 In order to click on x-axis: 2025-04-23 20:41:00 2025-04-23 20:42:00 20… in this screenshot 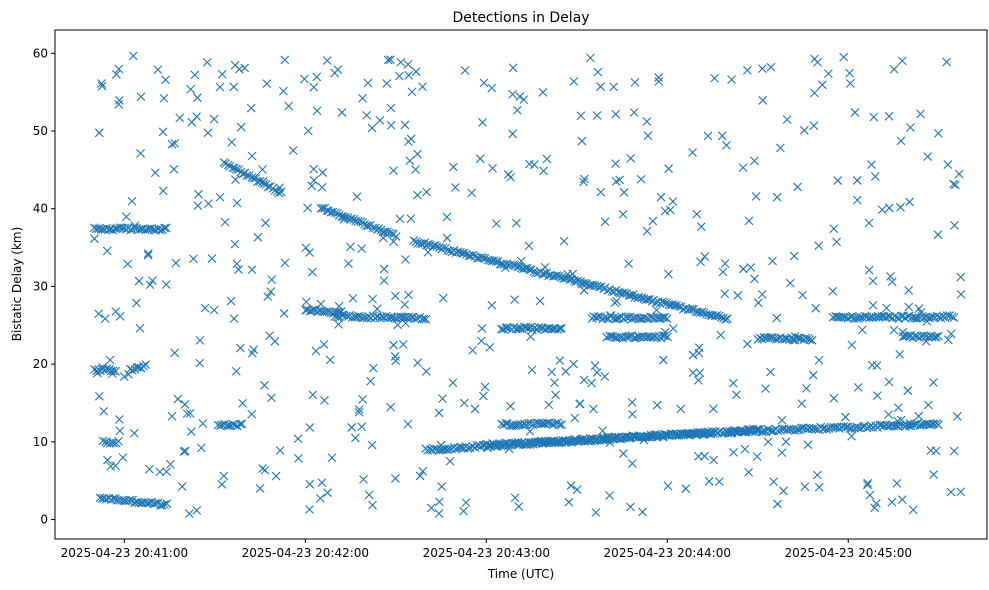, I will do `click(486, 549)`.